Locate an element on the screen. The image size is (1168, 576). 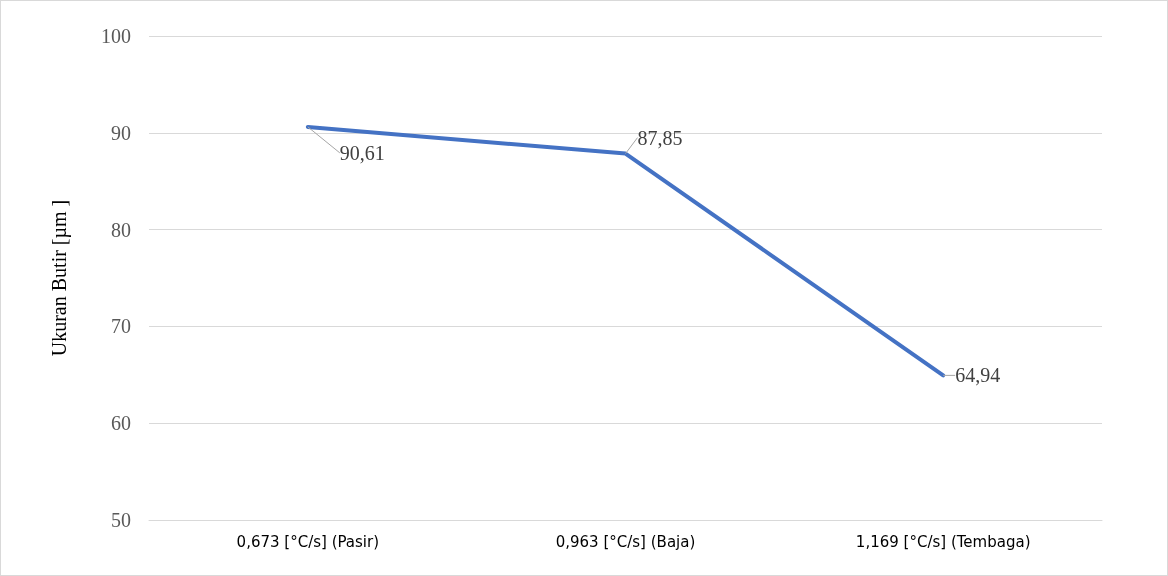
y-tick-label: 70 is located at coordinates (121, 326).